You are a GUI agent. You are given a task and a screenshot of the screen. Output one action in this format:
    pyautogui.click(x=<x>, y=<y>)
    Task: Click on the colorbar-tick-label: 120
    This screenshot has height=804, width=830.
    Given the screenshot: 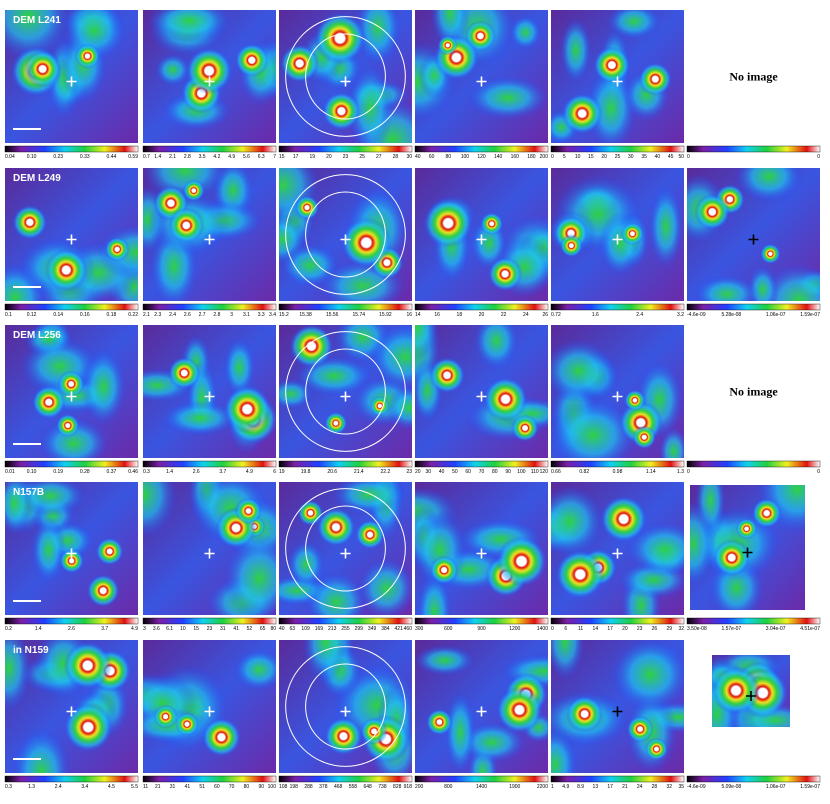 What is the action you would take?
    pyautogui.click(x=481, y=157)
    